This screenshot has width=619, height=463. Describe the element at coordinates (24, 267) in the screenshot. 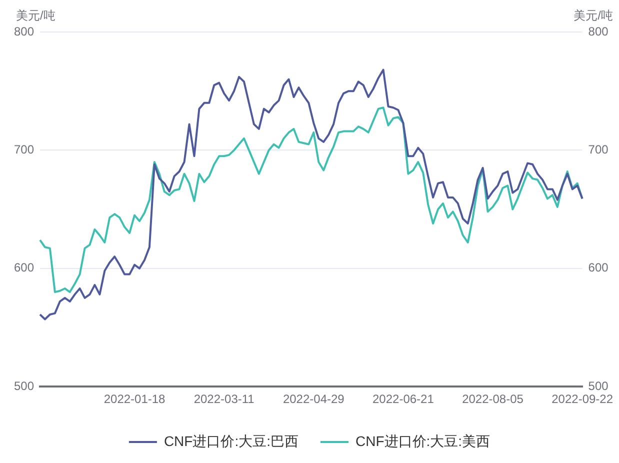

I see `y-tick-label: 600` at that location.